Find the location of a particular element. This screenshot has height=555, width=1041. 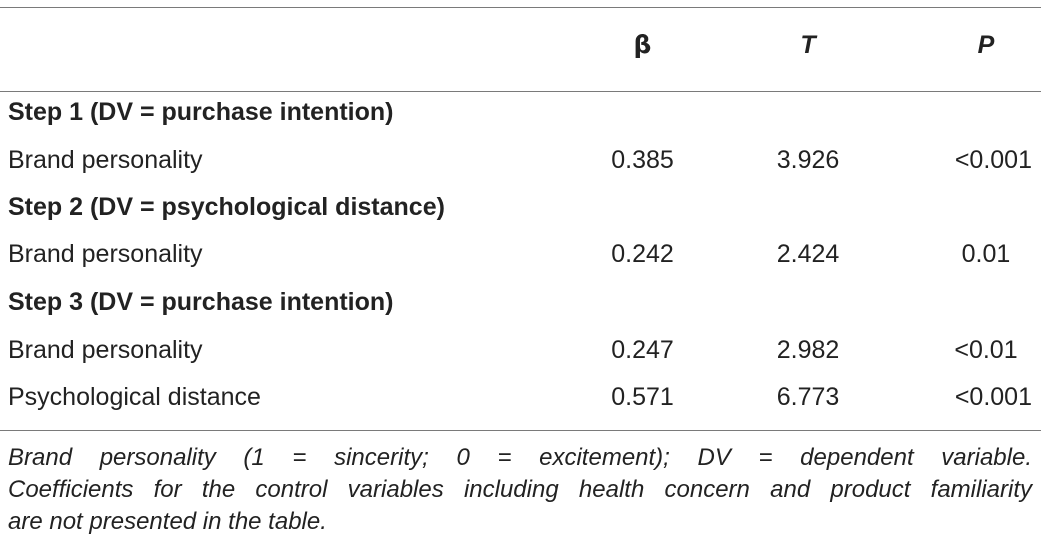

row-t: 6.773 is located at coordinates (808, 397).